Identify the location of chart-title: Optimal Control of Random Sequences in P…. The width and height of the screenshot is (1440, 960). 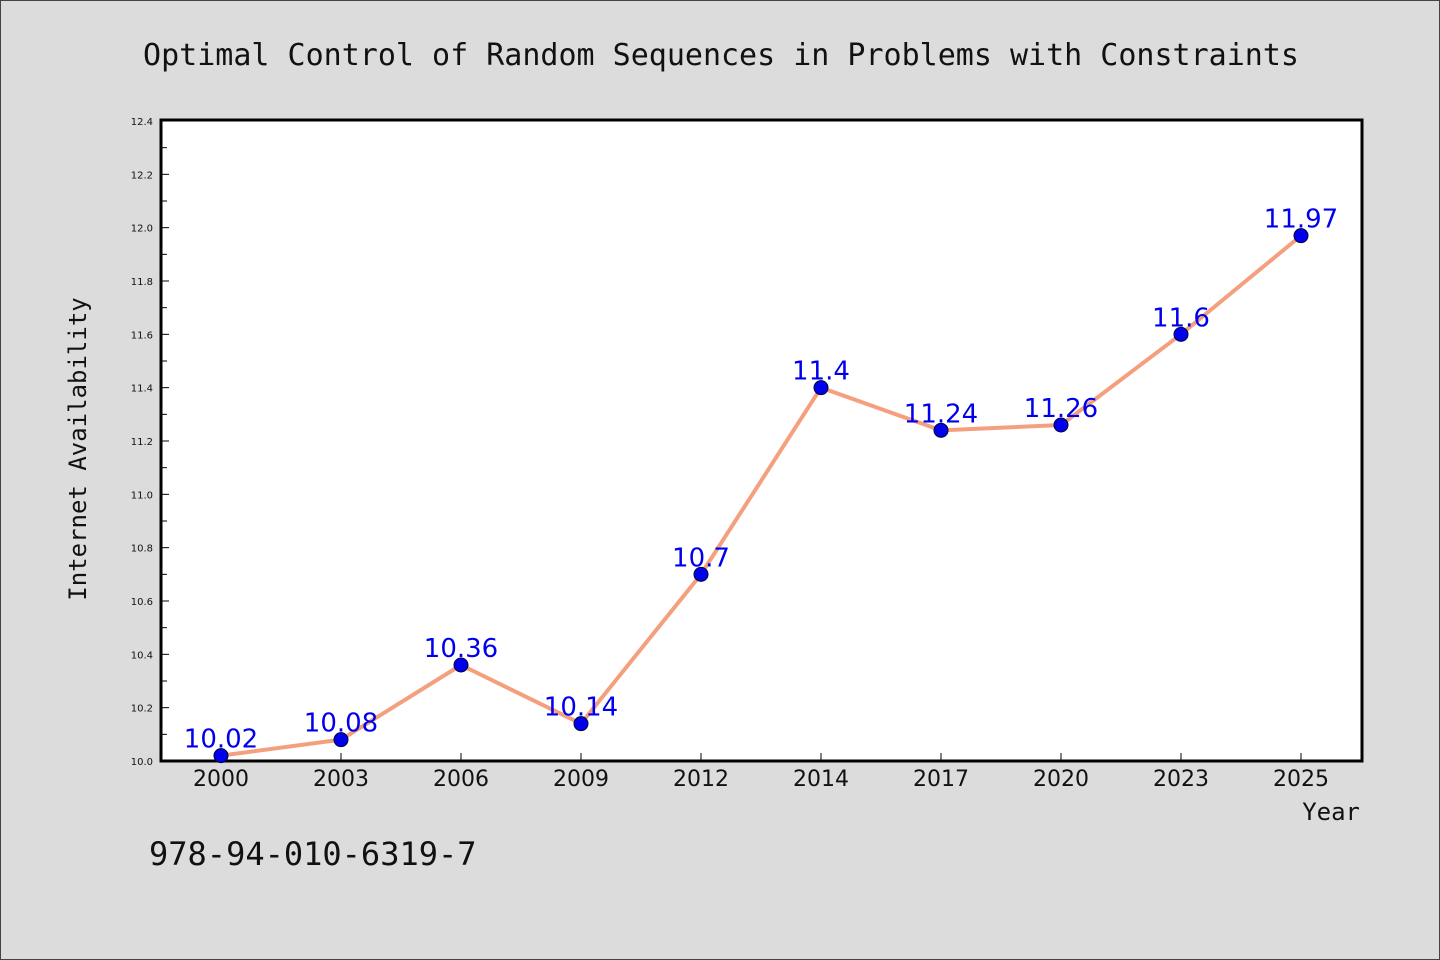
(721, 55).